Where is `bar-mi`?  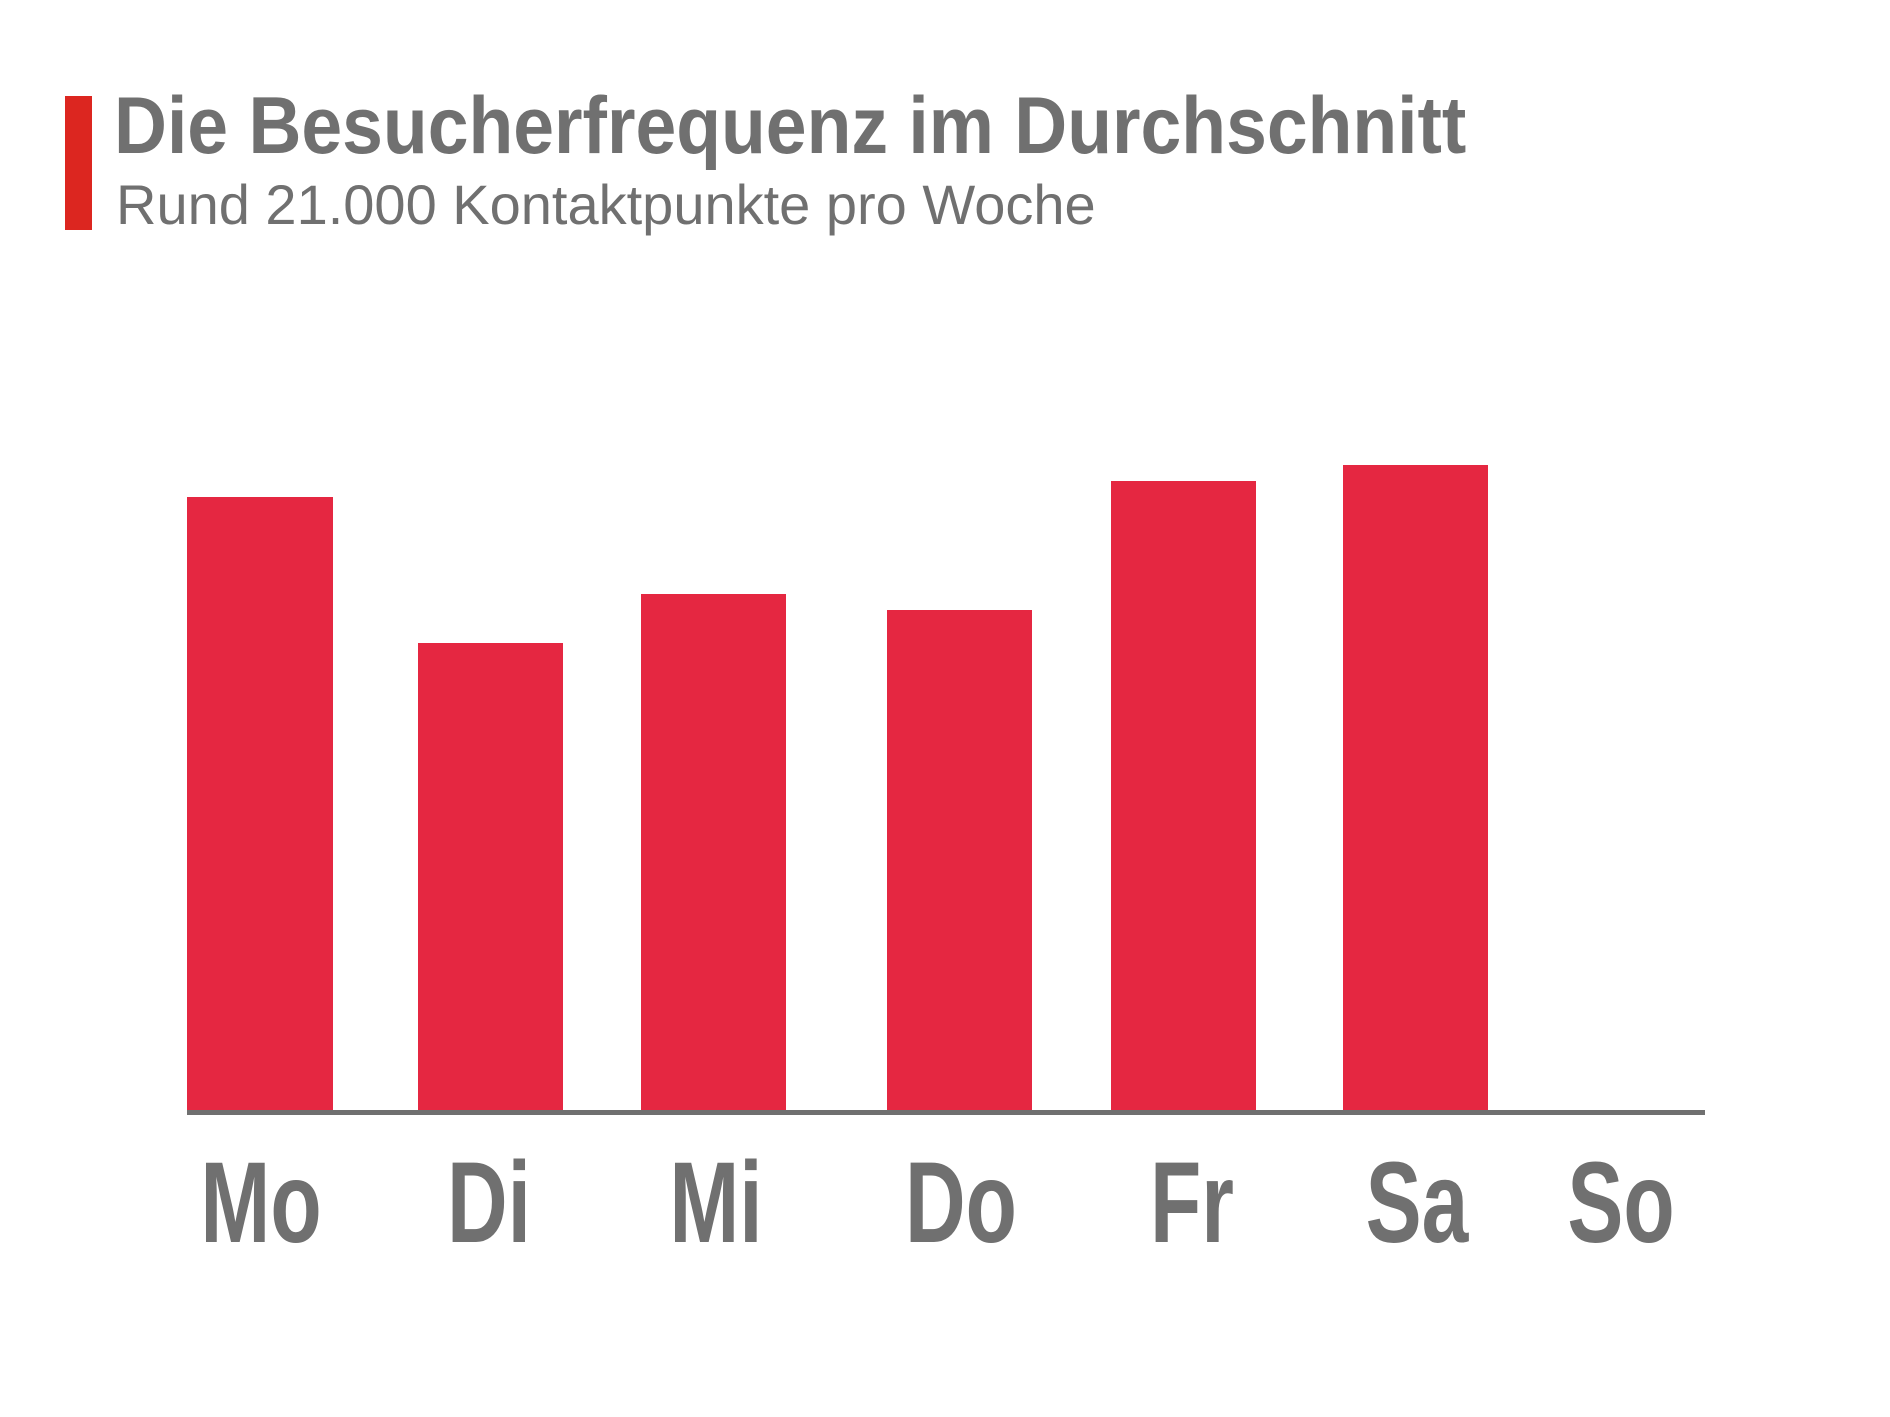
bar-mi is located at coordinates (713, 852).